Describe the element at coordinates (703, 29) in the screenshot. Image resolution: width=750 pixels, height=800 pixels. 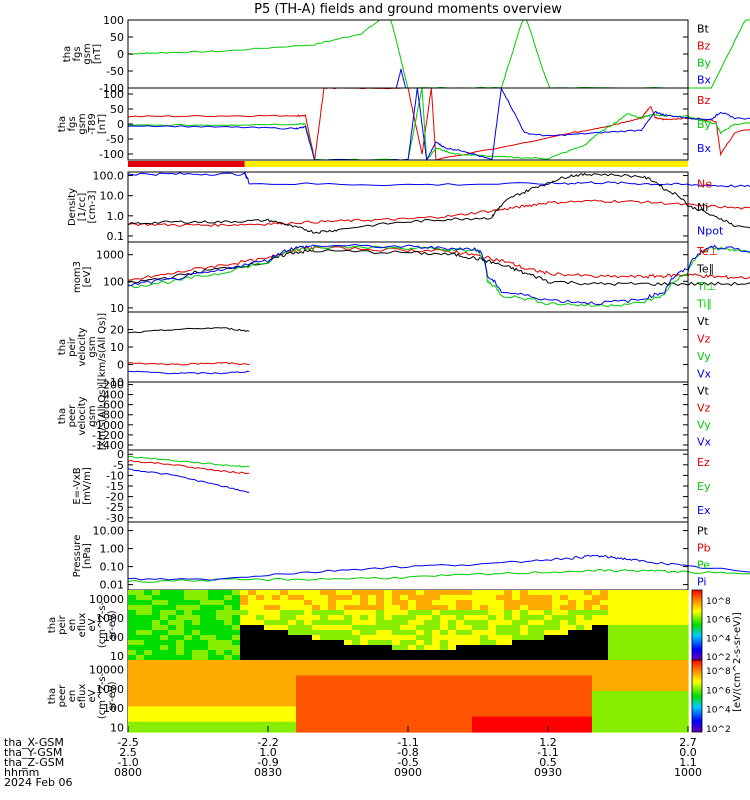
I see `legend-Bt: Bt` at that location.